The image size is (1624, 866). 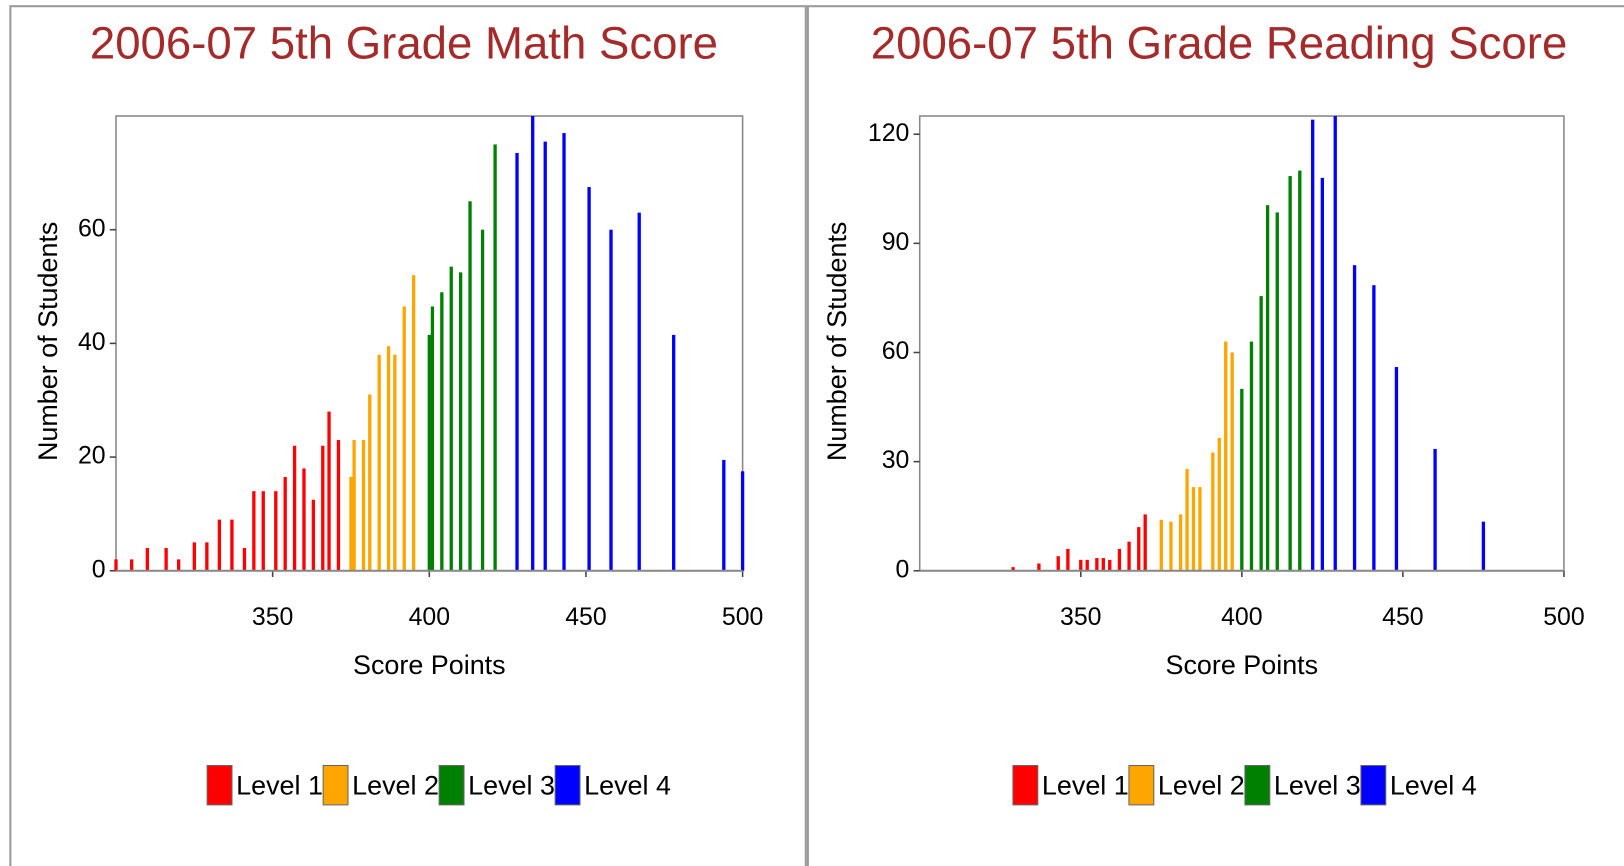 I want to click on x-tick-label: 400, so click(x=1241, y=617).